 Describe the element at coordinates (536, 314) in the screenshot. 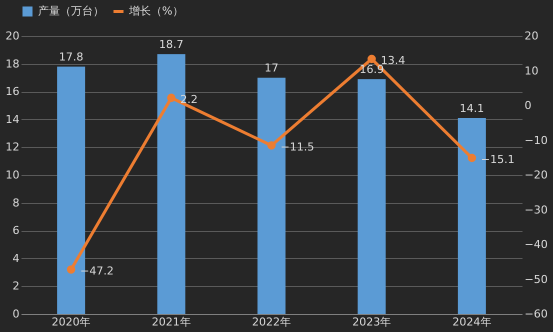

I see `y2-tick-label: −60` at that location.